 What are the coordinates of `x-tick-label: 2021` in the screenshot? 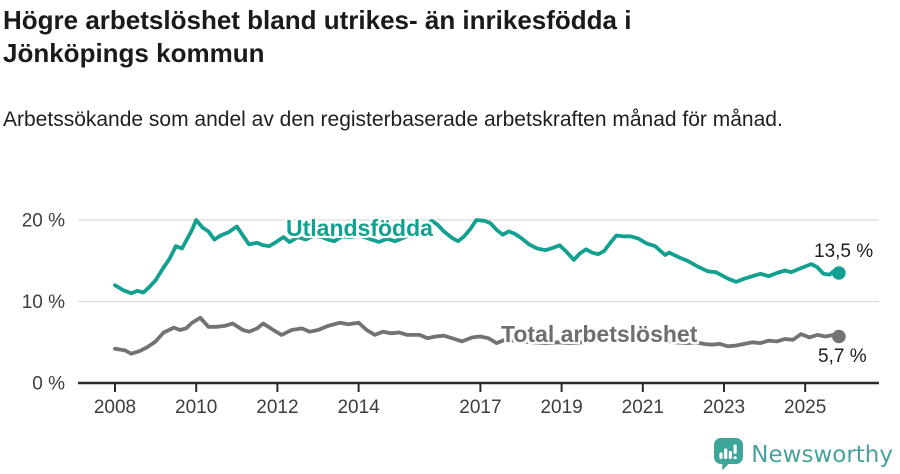 It's located at (643, 407).